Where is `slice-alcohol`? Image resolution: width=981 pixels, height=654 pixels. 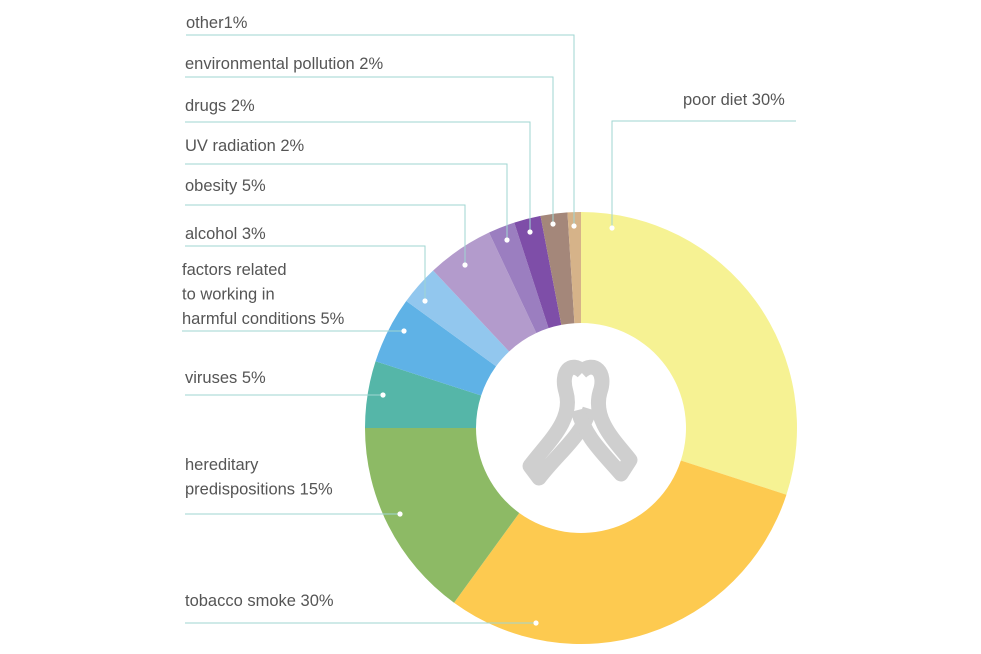 slice-alcohol is located at coordinates (458, 318).